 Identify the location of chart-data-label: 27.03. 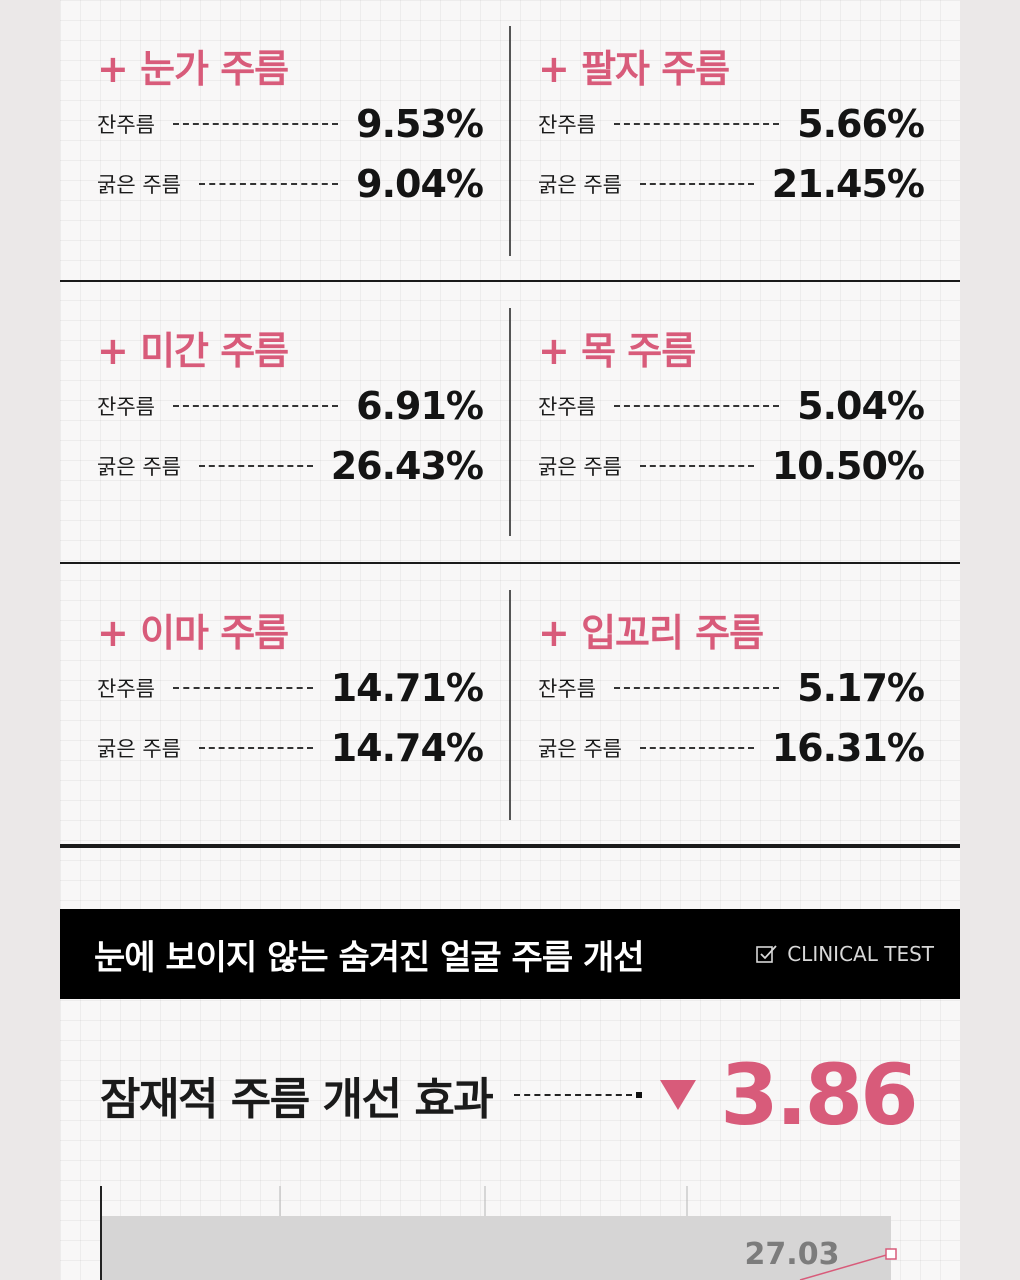
(792, 1254).